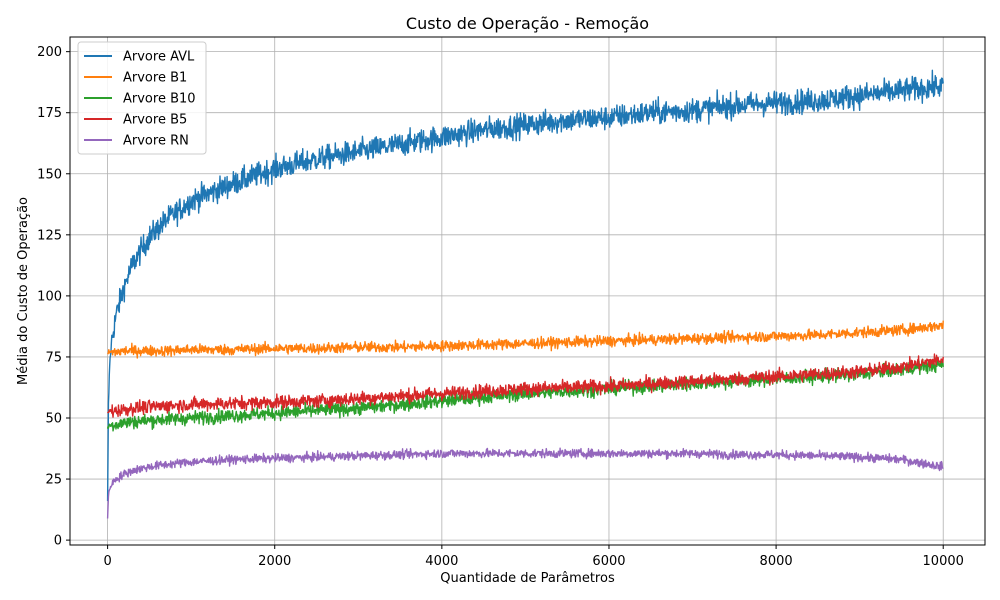 This screenshot has height=600, width=1000. Describe the element at coordinates (943, 561) in the screenshot. I see `x-tick-label: 10000` at that location.